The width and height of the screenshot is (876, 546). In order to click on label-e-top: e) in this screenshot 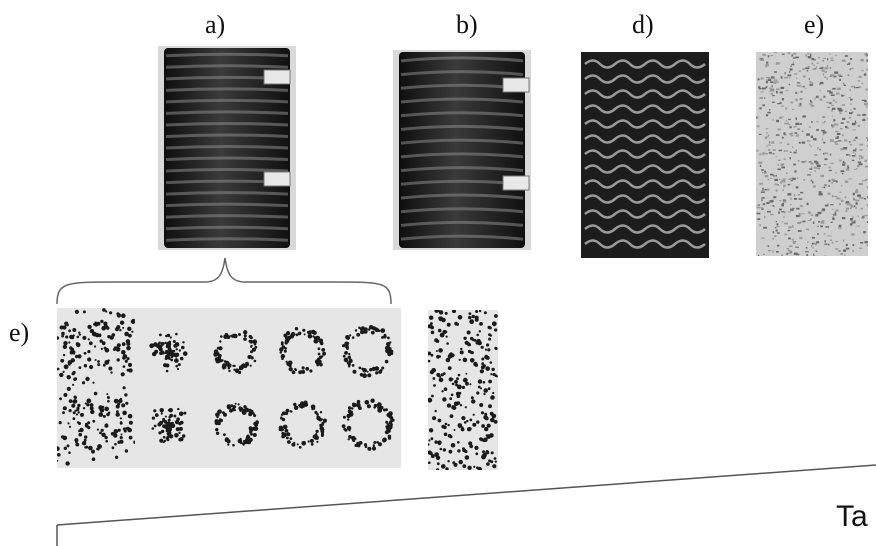, I will do `click(814, 24)`.